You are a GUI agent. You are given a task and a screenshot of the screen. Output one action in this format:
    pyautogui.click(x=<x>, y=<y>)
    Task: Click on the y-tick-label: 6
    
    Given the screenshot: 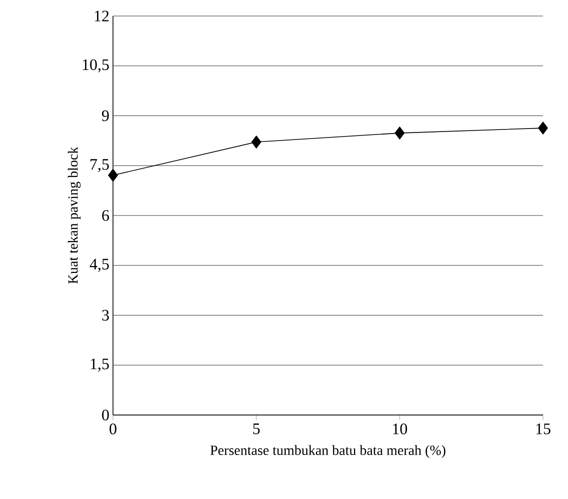 What is the action you would take?
    pyautogui.click(x=105, y=215)
    